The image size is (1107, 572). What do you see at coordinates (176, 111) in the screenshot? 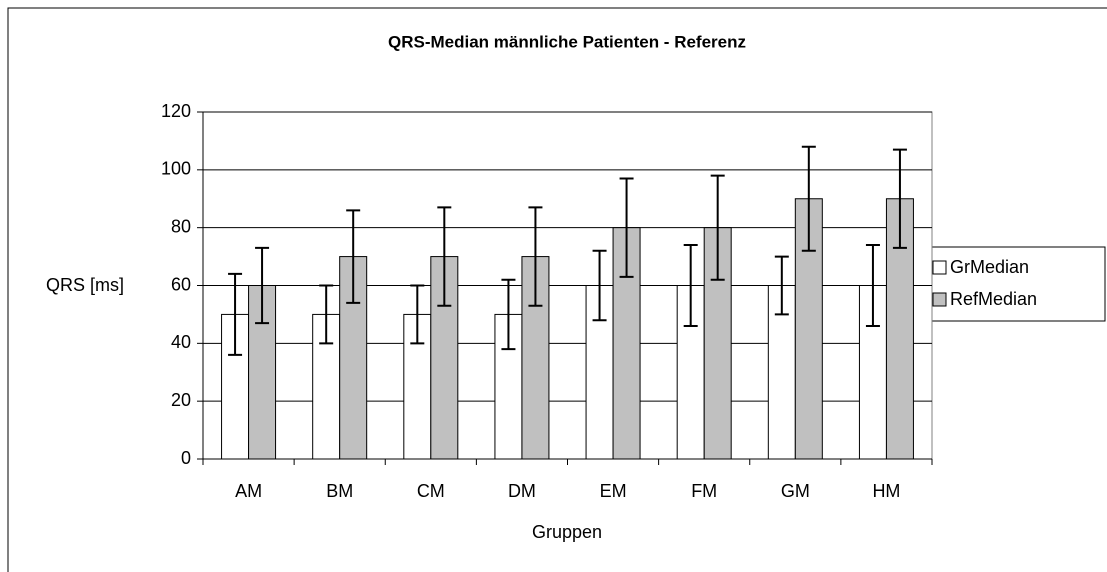
I see `y-tick-label: 120` at bounding box center [176, 111].